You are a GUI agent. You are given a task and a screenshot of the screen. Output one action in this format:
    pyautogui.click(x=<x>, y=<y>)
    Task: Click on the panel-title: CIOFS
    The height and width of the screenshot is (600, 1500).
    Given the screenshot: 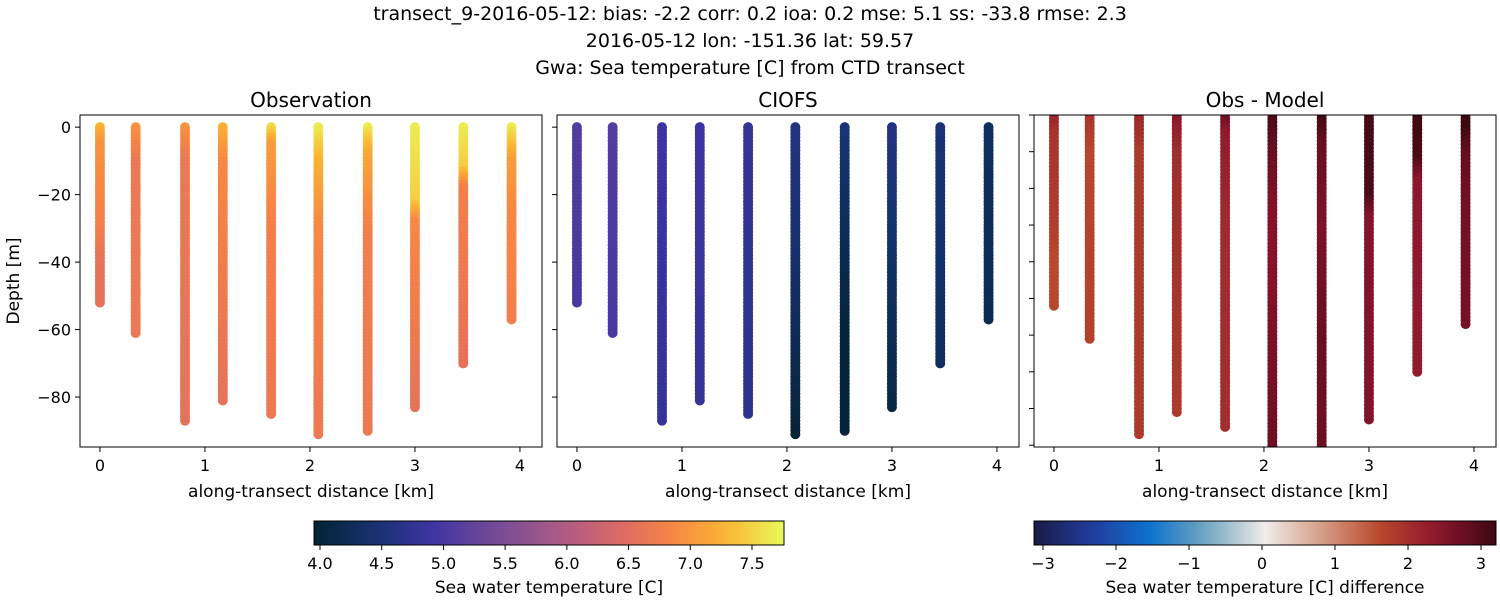 What is the action you would take?
    pyautogui.click(x=787, y=100)
    